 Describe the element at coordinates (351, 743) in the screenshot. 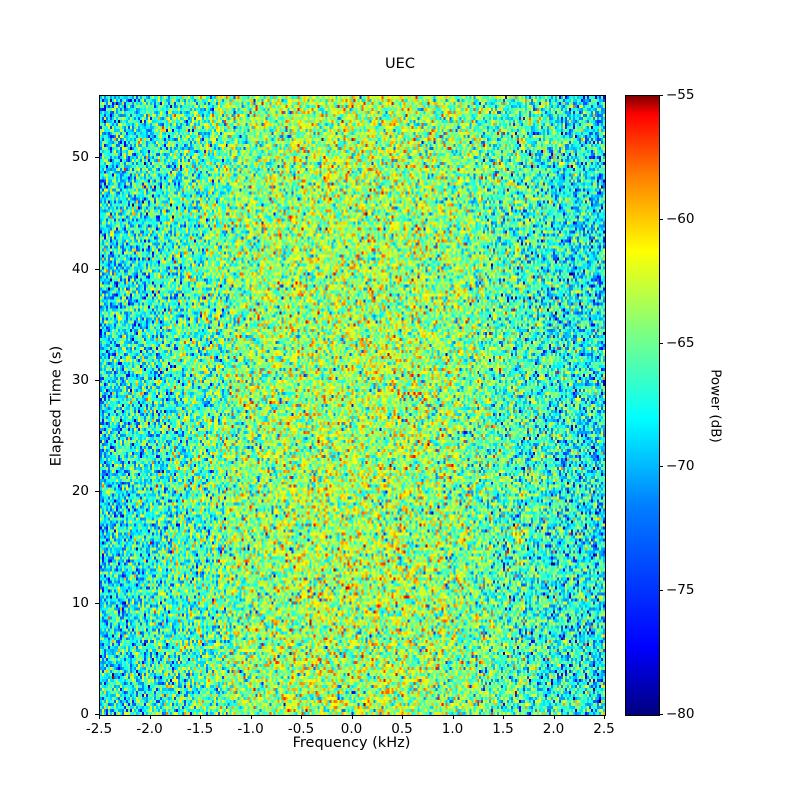

I see `x-axis-label: Frequency (kHz)` at that location.